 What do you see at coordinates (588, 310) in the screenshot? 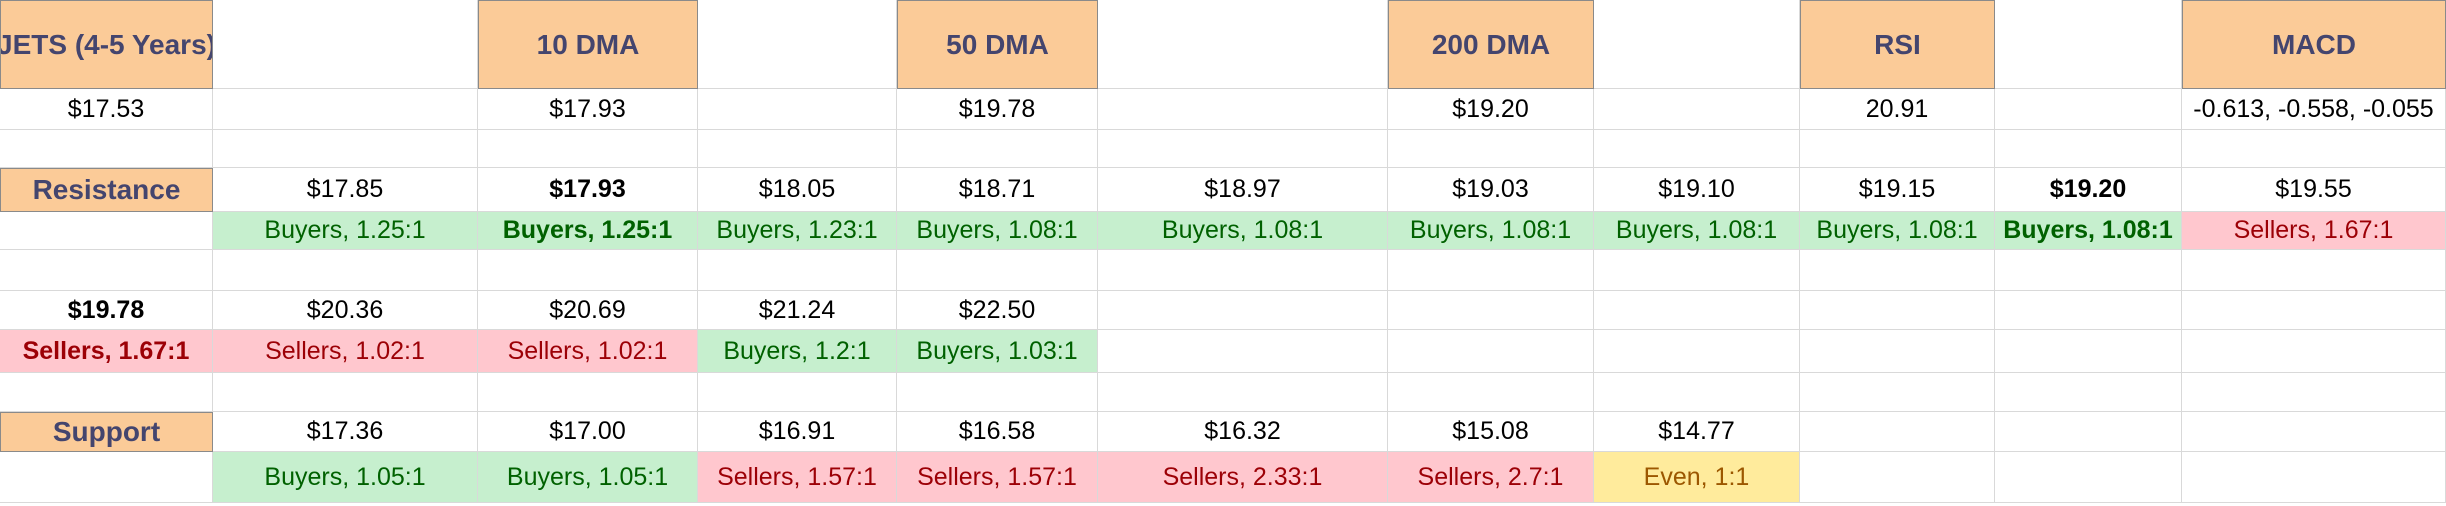
I see `resistance-price: $20.69` at bounding box center [588, 310].